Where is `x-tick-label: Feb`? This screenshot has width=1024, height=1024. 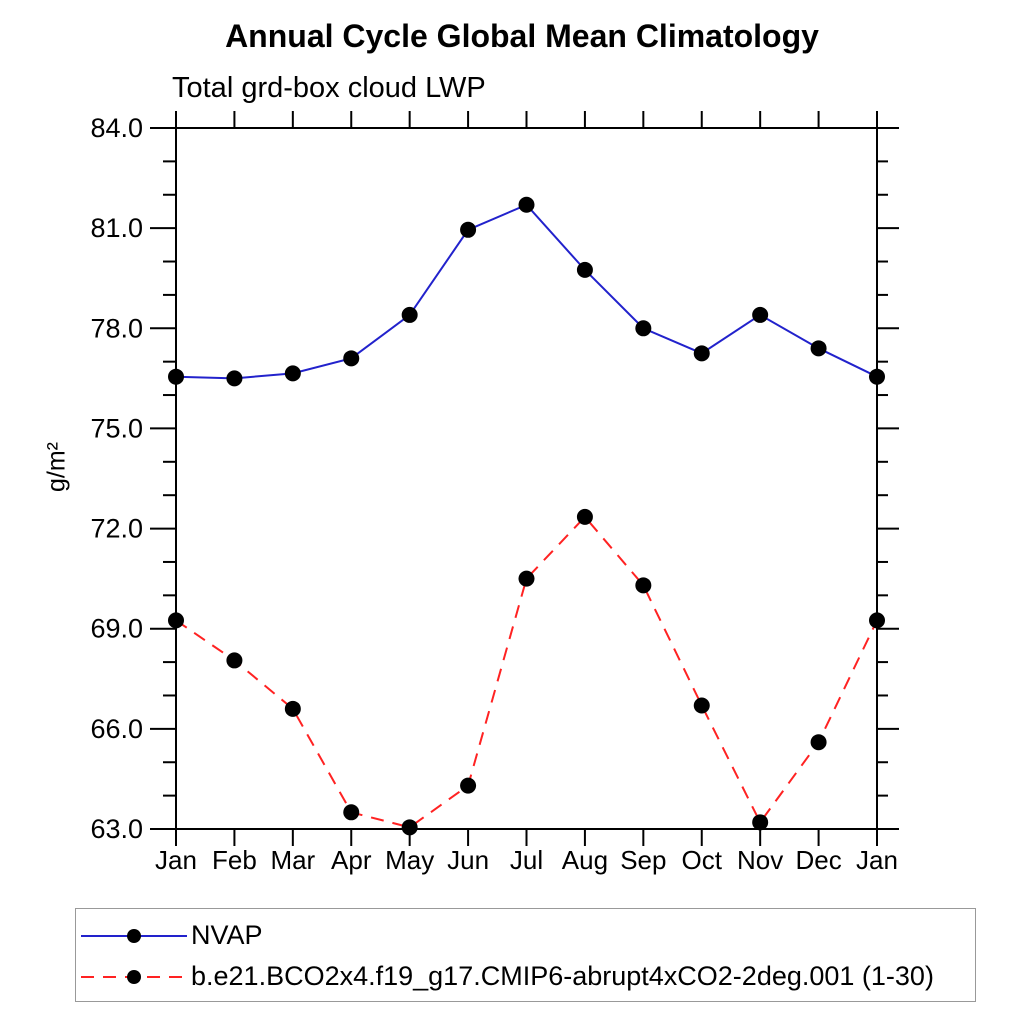 x-tick-label: Feb is located at coordinates (234, 860).